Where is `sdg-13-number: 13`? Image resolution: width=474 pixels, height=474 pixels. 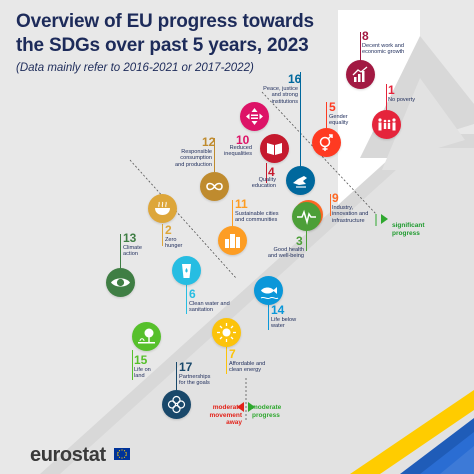
sdg-13-number: 13 is located at coordinates (130, 238).